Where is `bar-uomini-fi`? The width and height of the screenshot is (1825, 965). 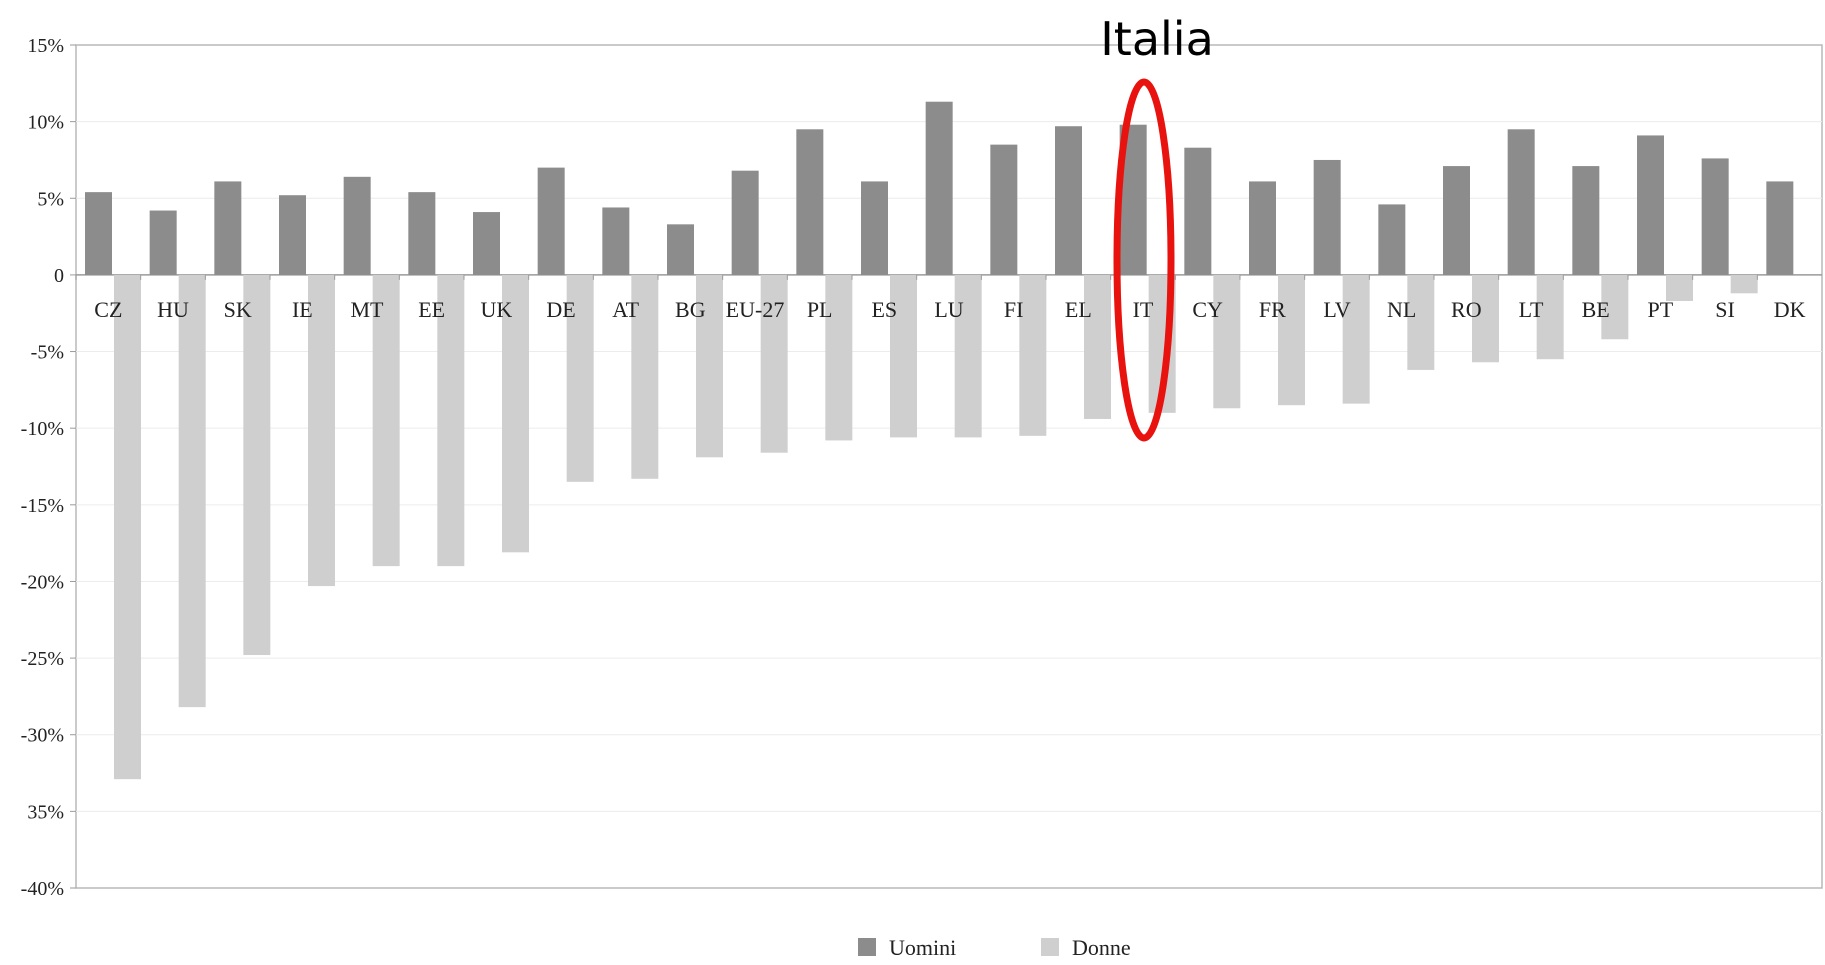
bar-uomini-fi is located at coordinates (1004, 209).